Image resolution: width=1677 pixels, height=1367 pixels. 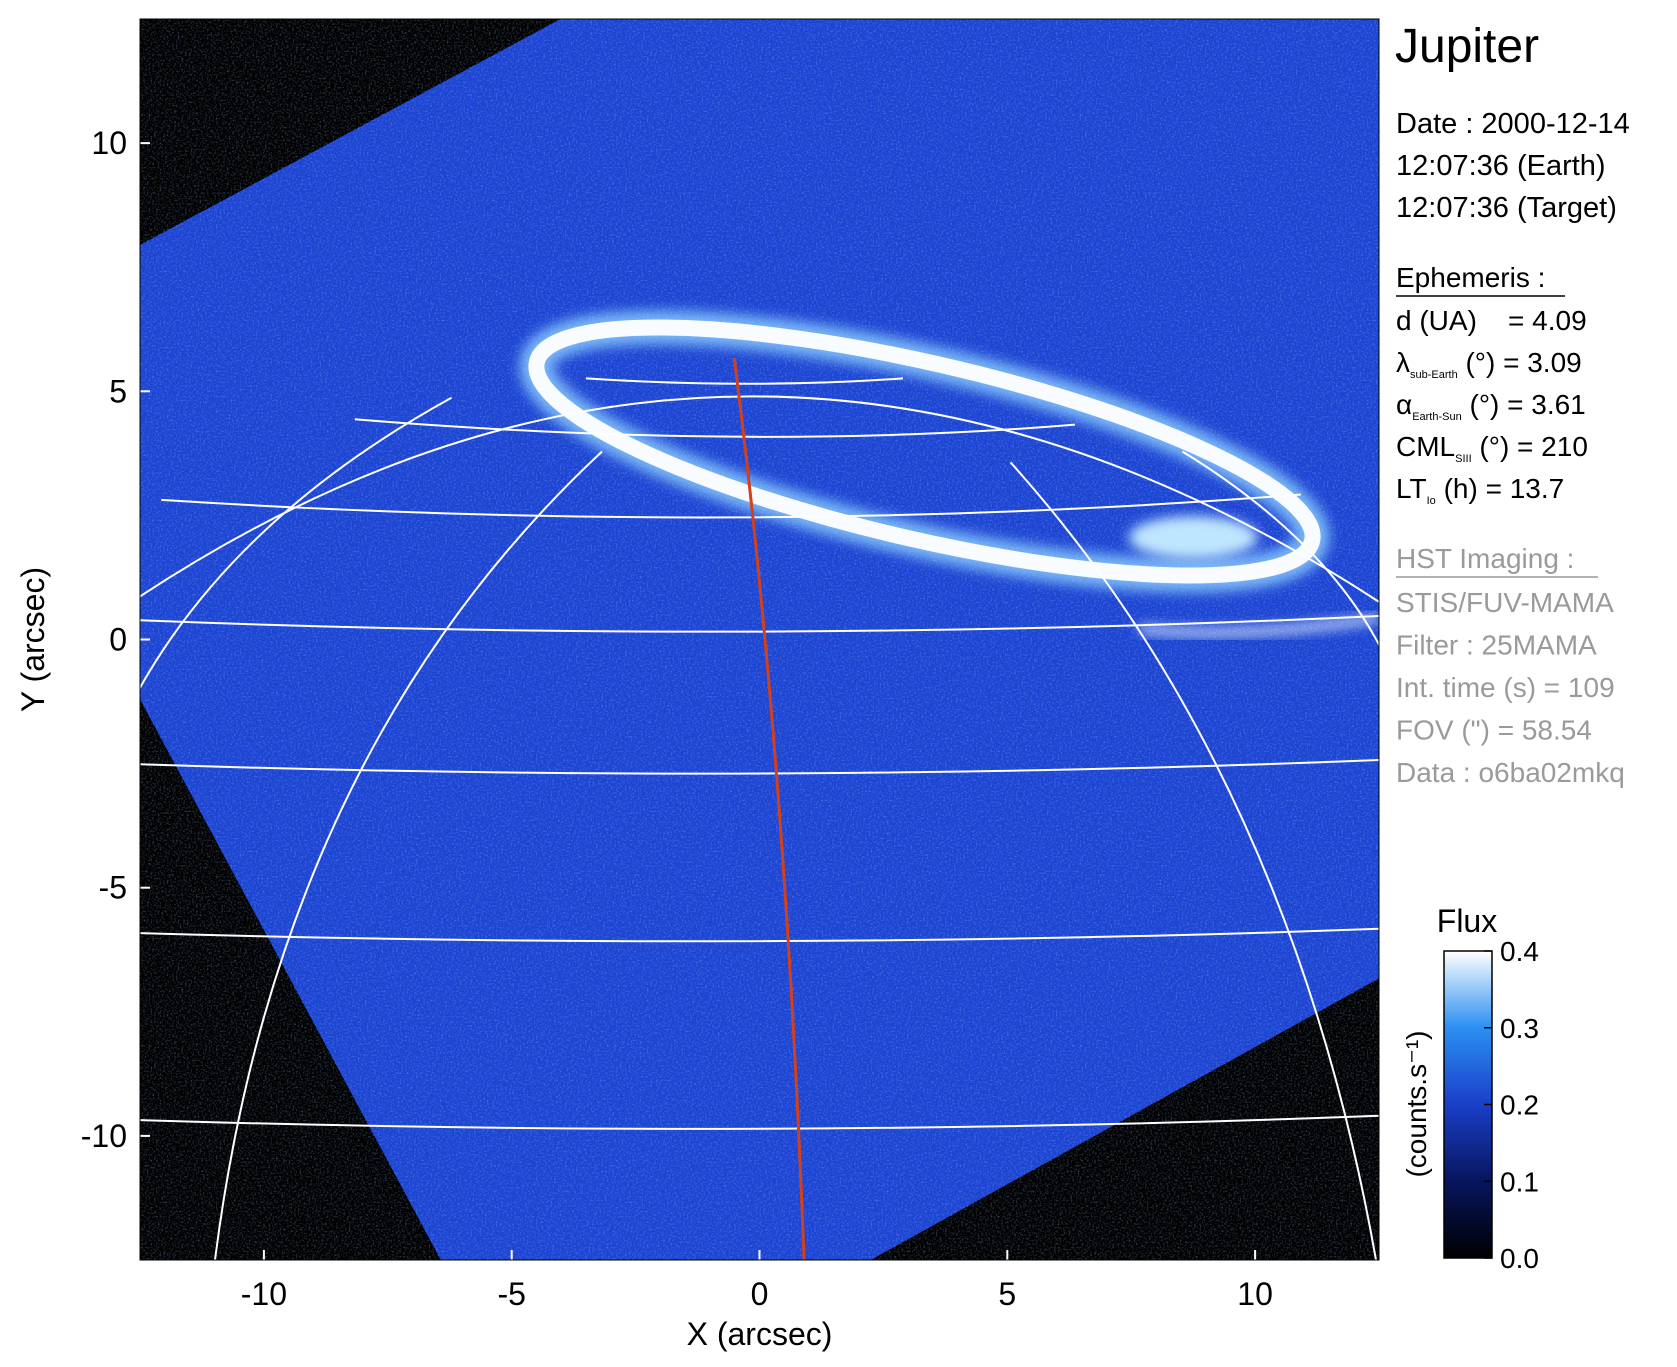 I want to click on imaging-heading: HST Imaging :, so click(x=1485, y=558).